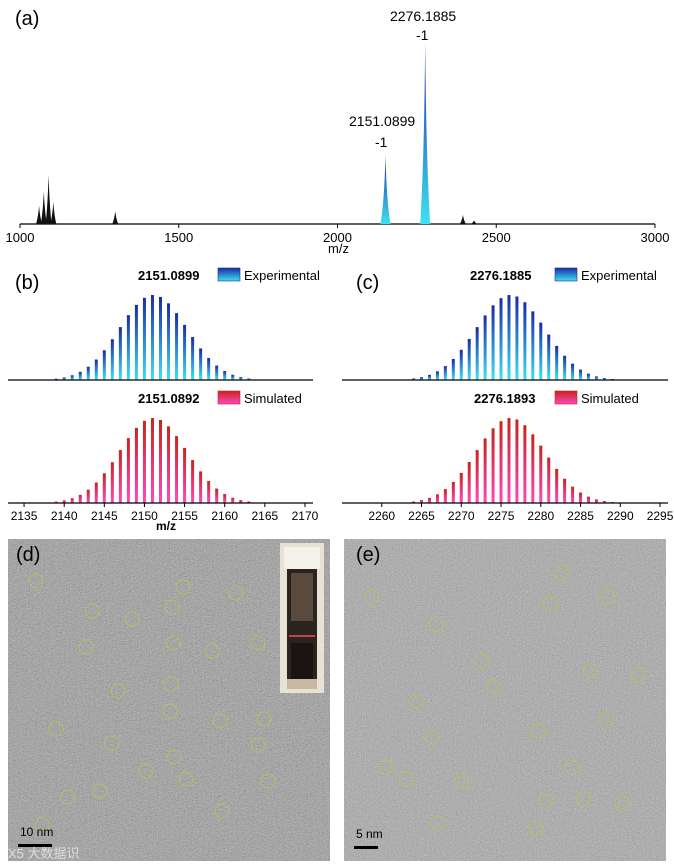 The width and height of the screenshot is (674, 866). Describe the element at coordinates (168, 275) in the screenshot. I see `exp-value-label-b: 2151.0899` at that location.